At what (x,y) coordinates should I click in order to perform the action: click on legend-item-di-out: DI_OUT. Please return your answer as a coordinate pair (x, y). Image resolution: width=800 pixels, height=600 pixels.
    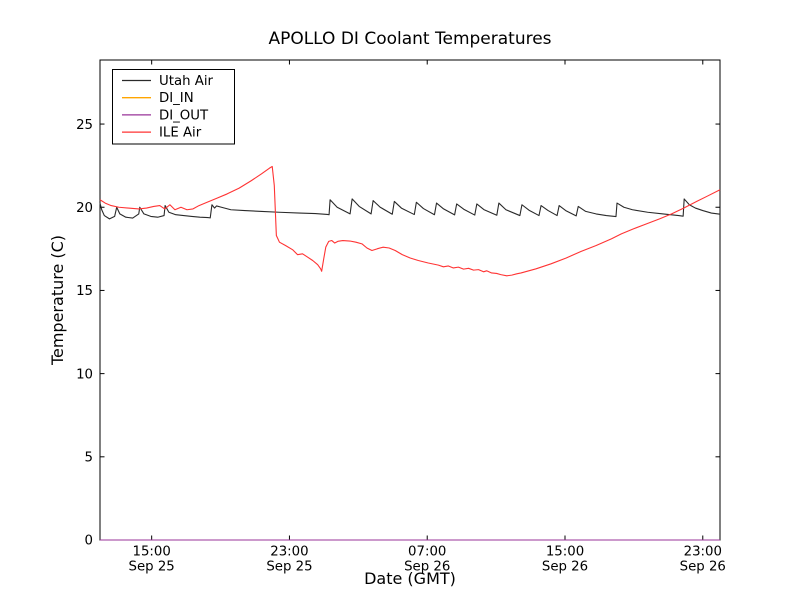
    Looking at the image, I should click on (165, 115).